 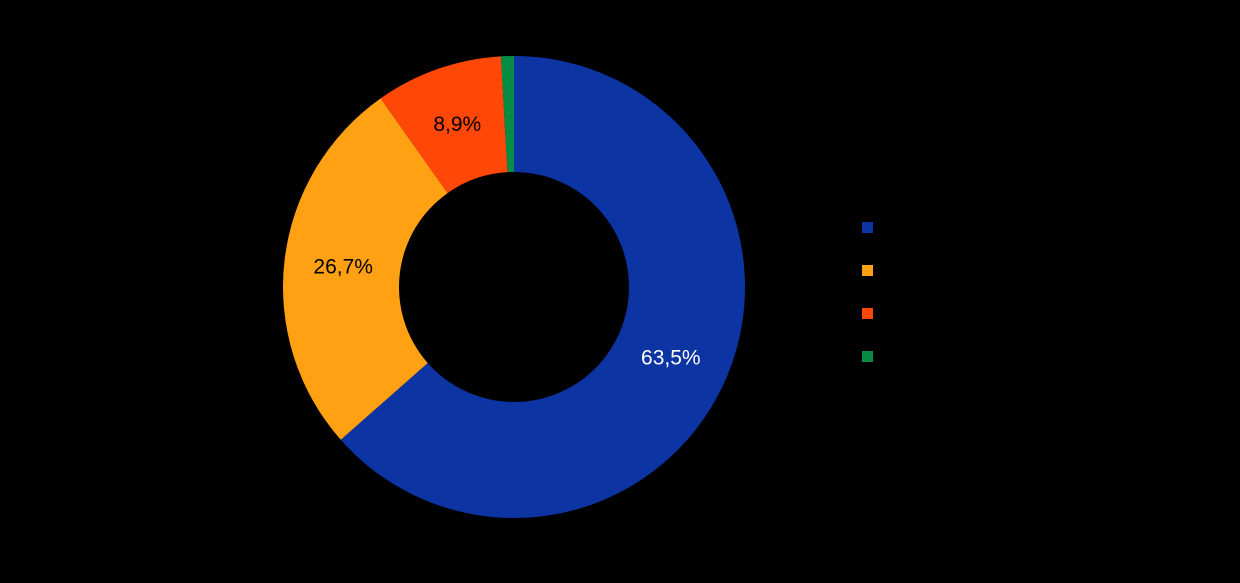 I want to click on slice-percentage-label: 63,5%, so click(x=671, y=357).